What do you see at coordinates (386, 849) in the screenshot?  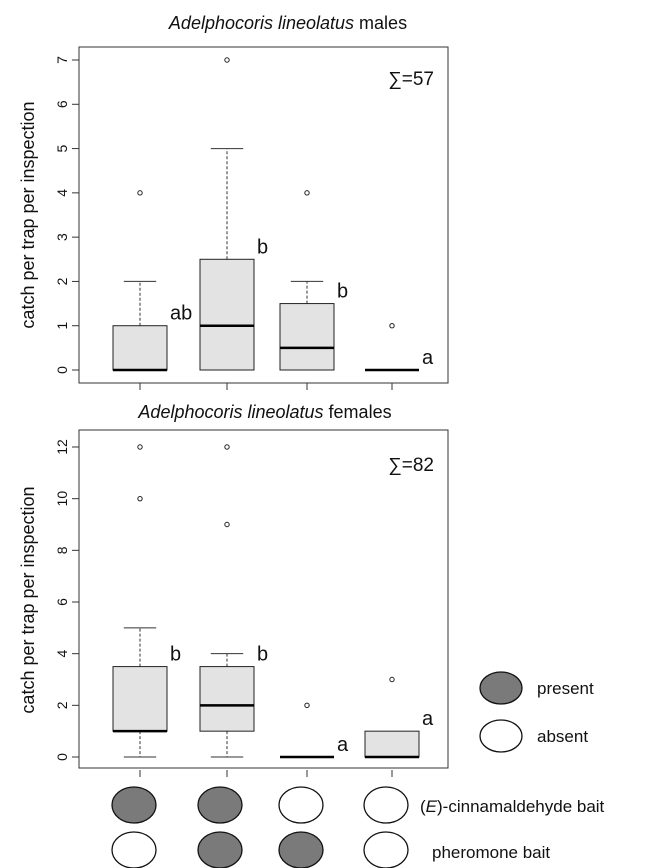 I see `treatment-cell-2-4-absent` at bounding box center [386, 849].